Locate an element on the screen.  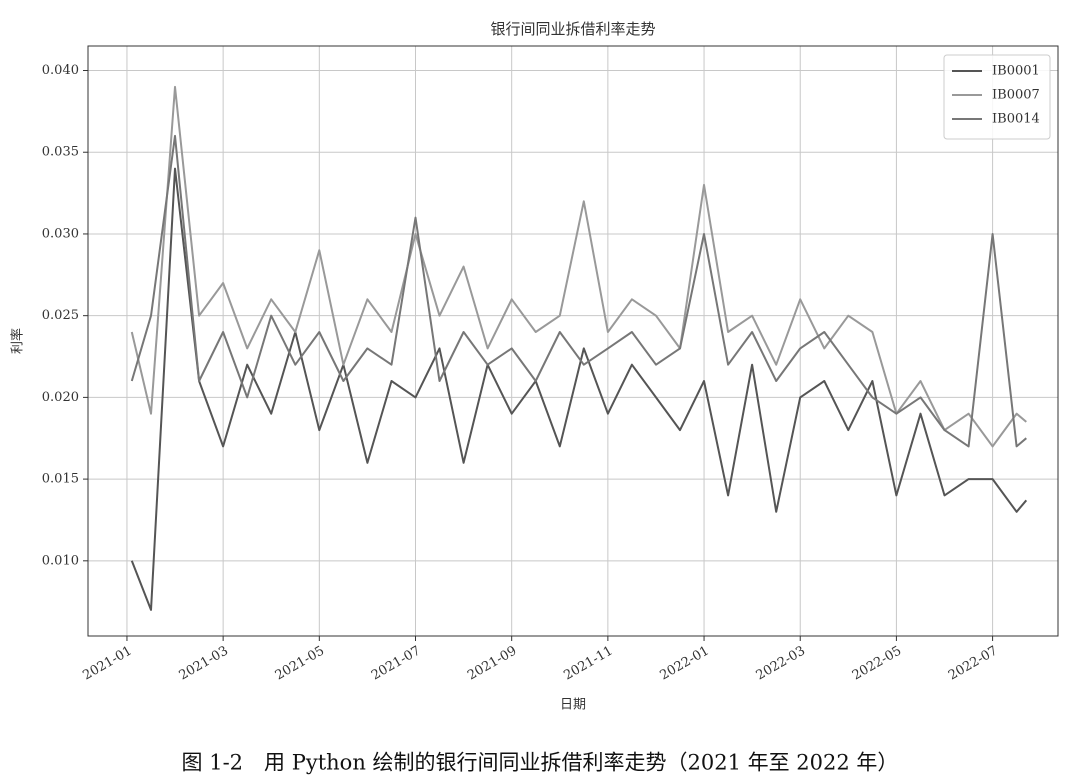
x-tick-label: 2022-05 is located at coordinates (877, 664).